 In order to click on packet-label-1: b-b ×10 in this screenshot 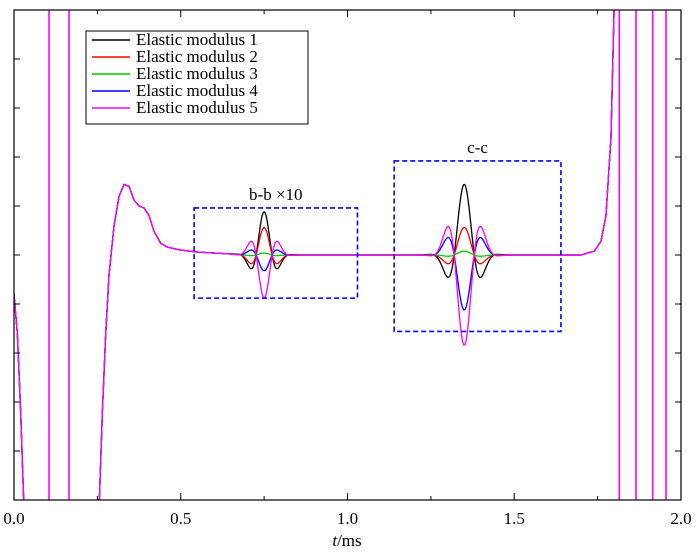, I will do `click(276, 194)`.